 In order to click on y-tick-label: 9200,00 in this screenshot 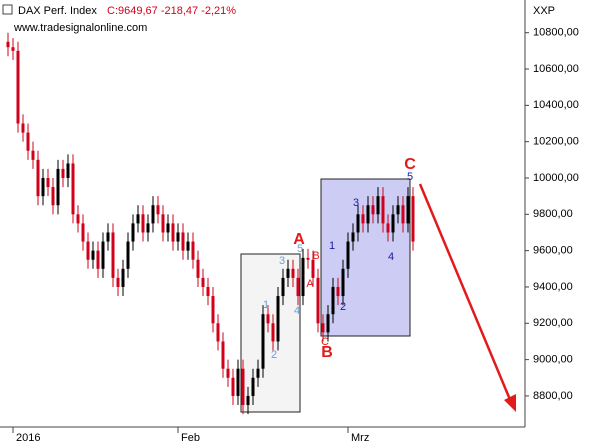, I will do `click(553, 323)`.